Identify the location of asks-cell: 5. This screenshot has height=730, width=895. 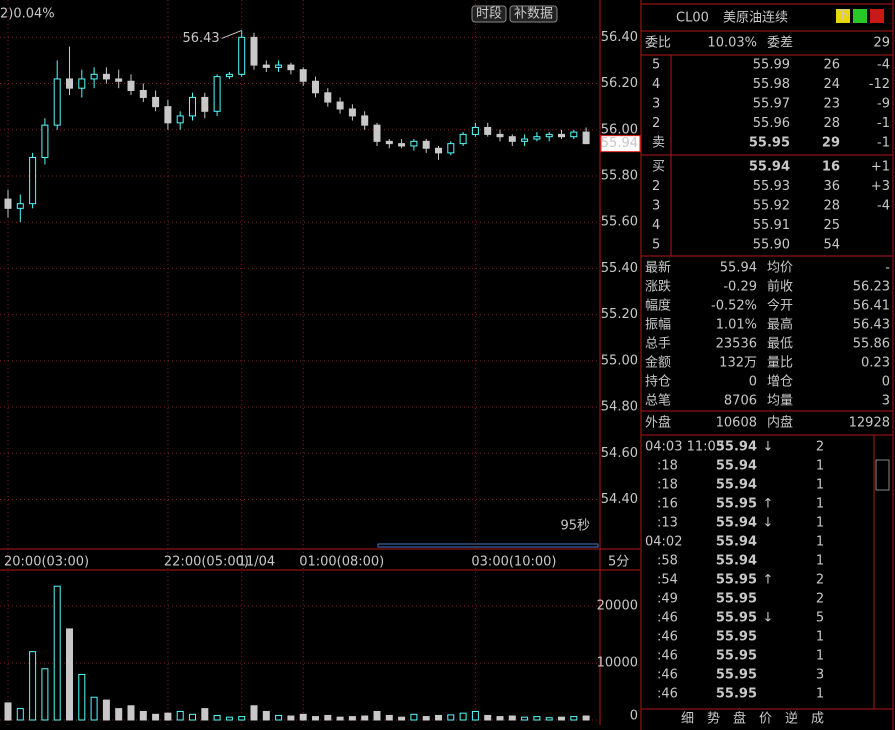
(656, 65).